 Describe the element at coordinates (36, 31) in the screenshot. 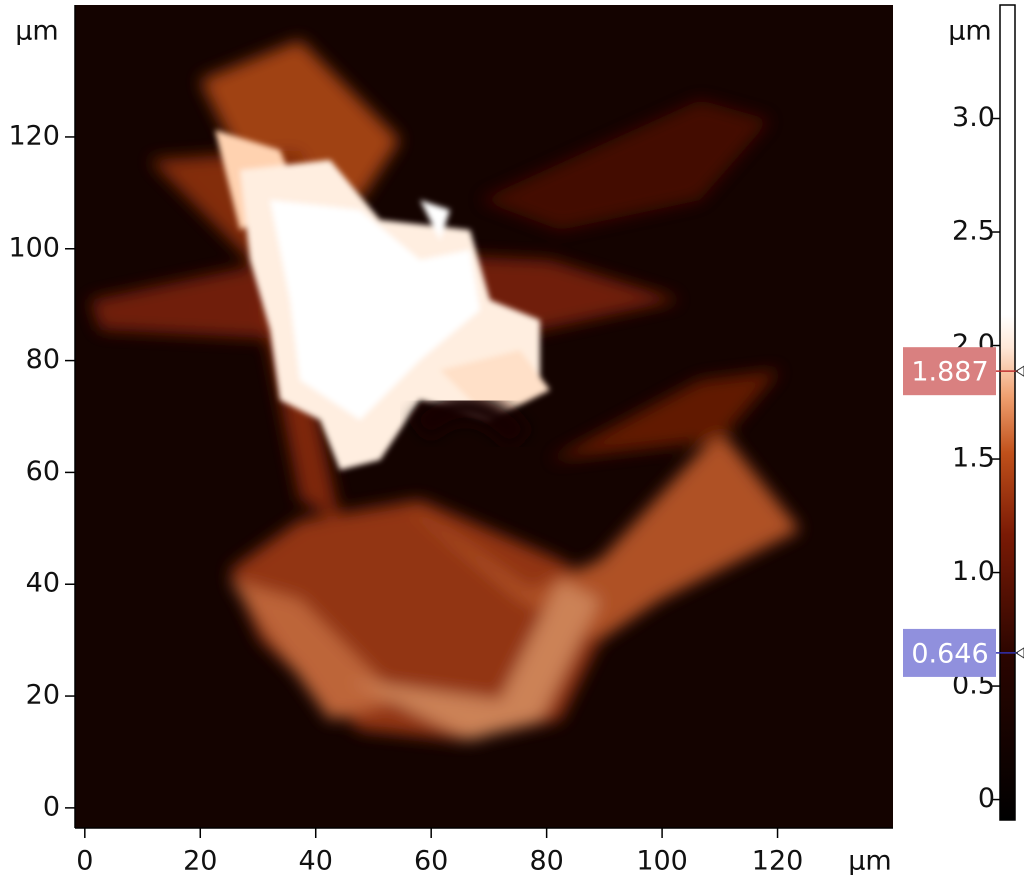

I see `y-unit: µm` at that location.